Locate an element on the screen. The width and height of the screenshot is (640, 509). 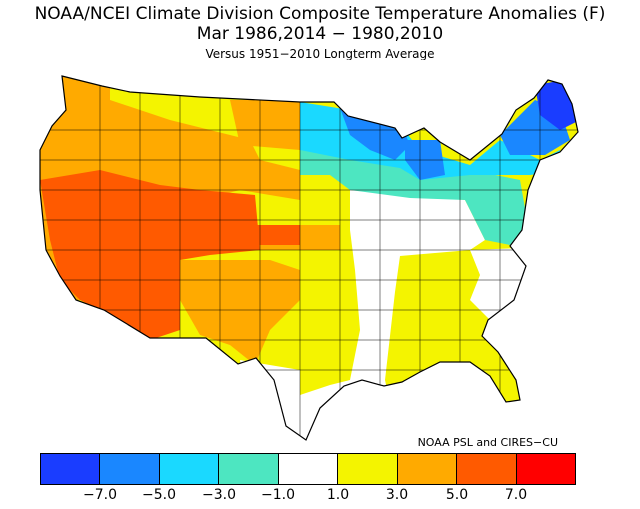
legend-tick: 1.0 is located at coordinates (338, 495).